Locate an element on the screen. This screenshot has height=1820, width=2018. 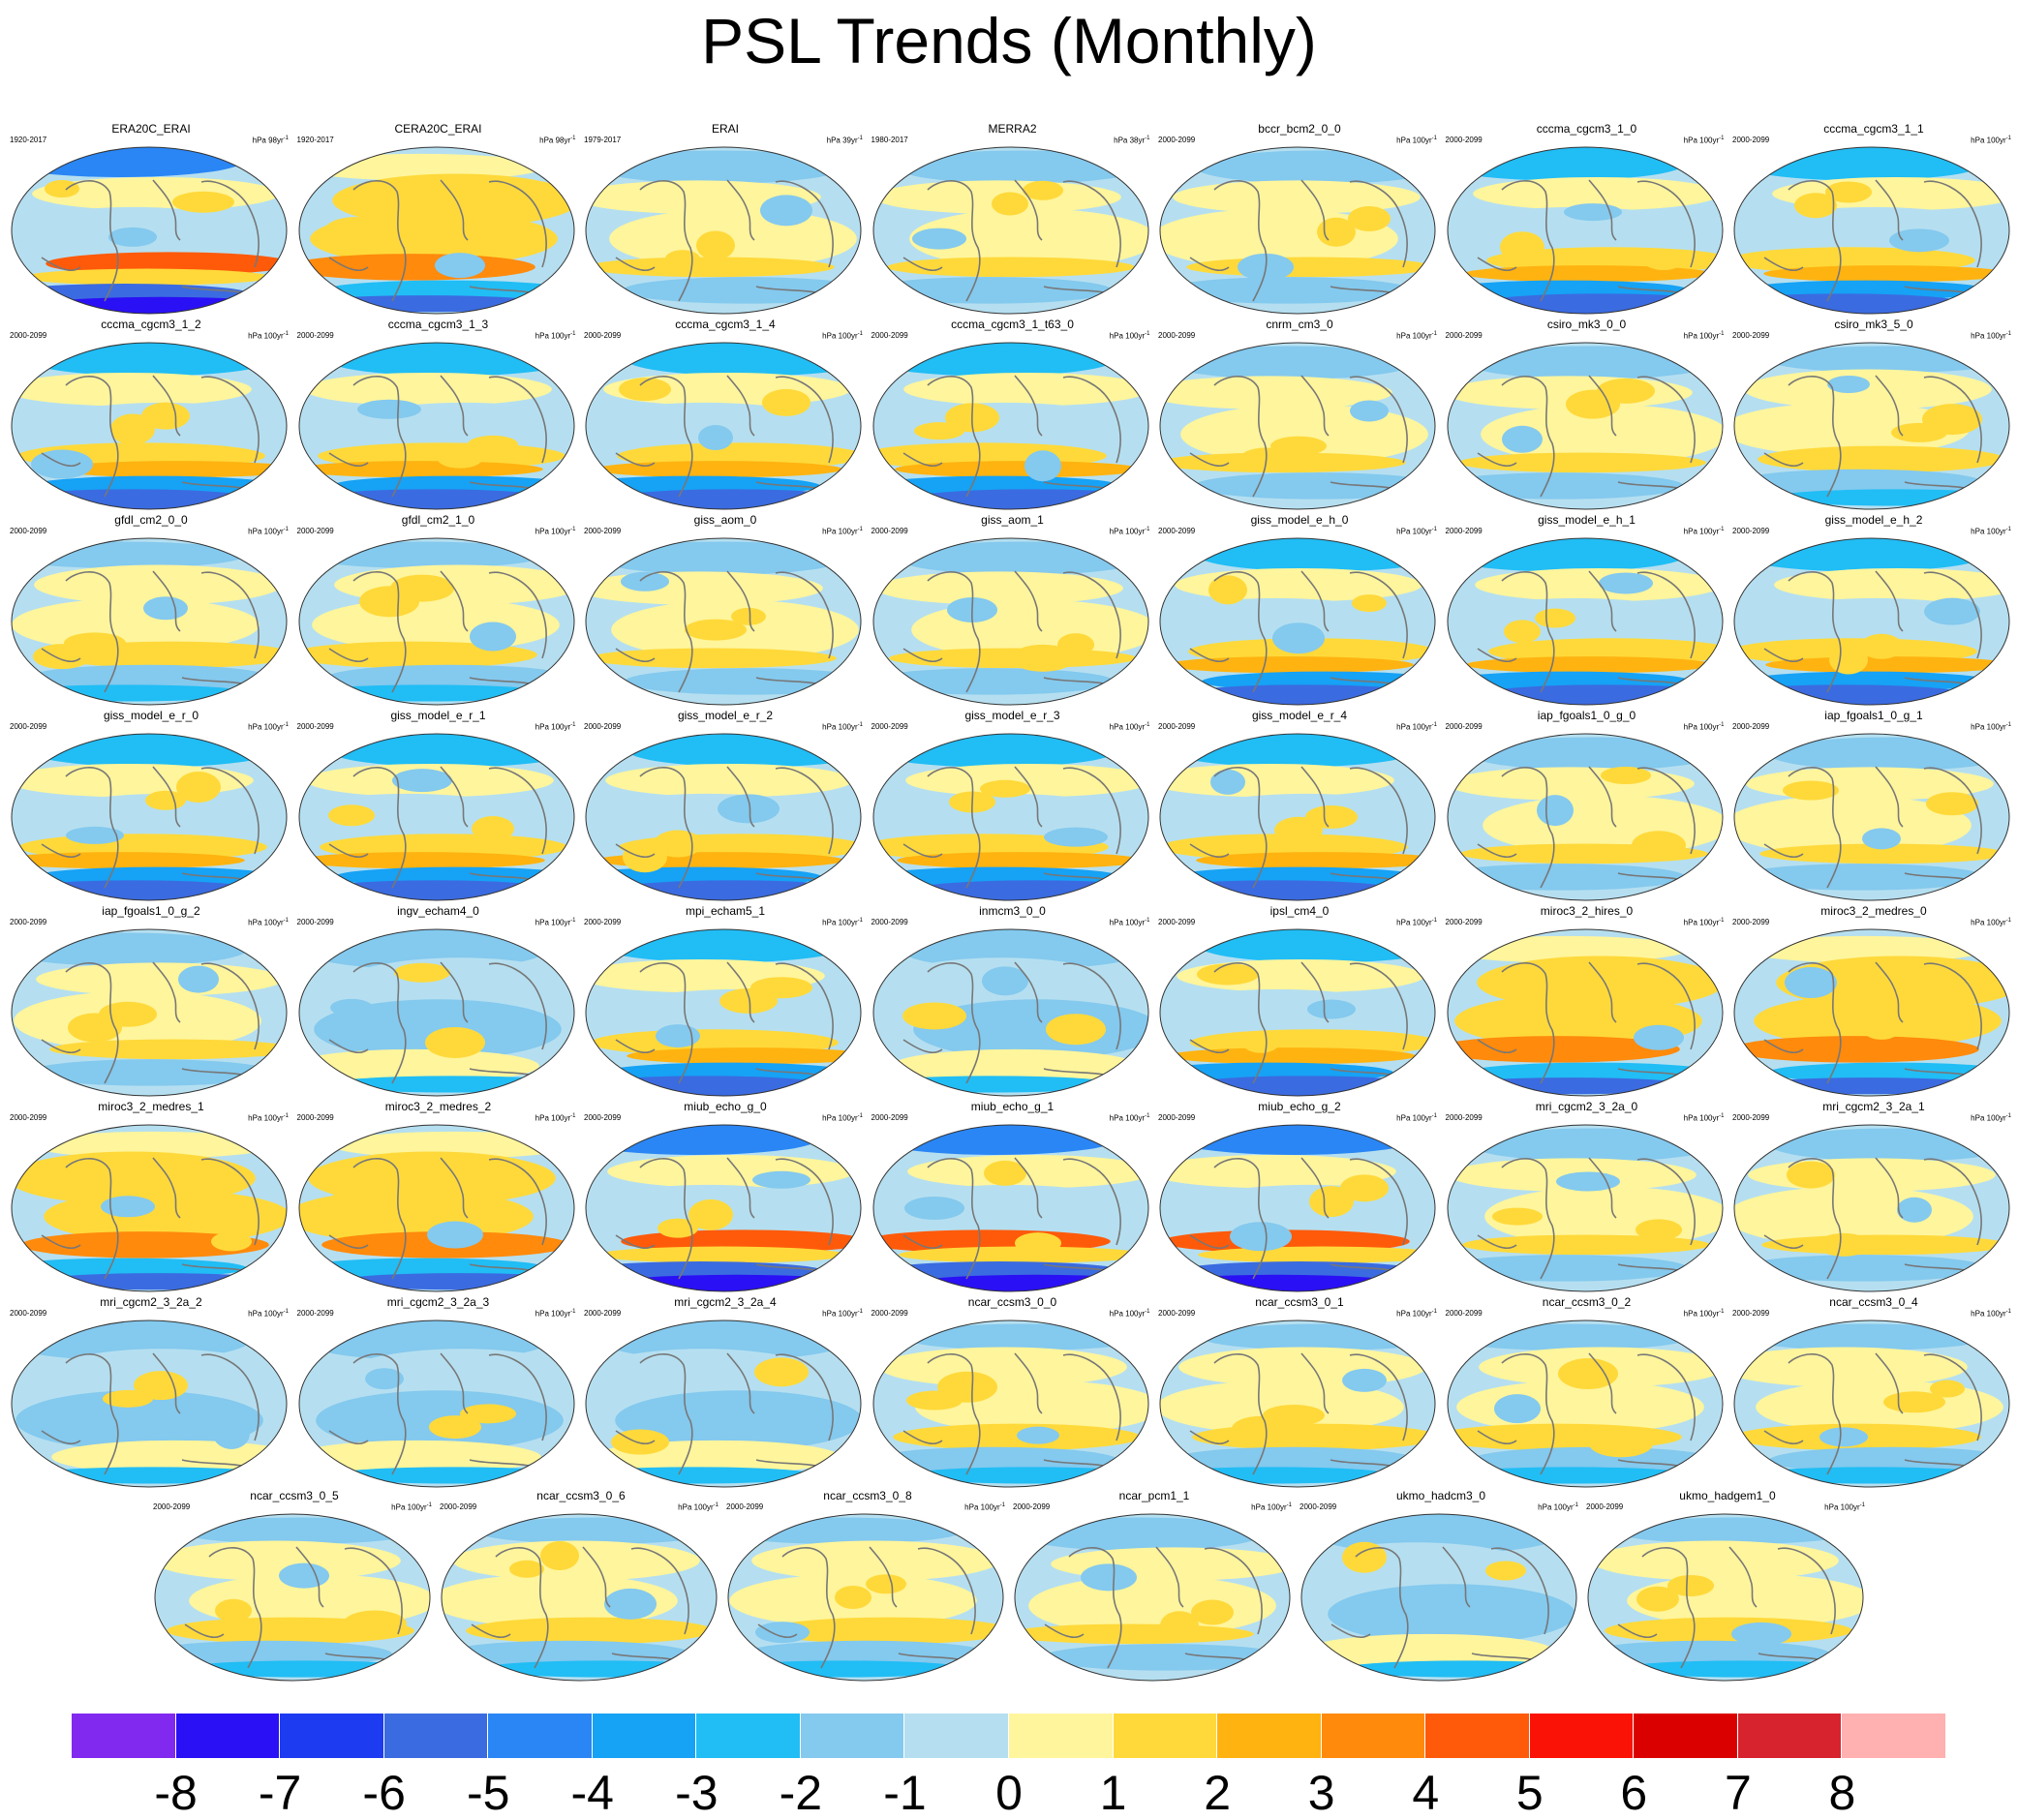
panel-title: mri_cgcm2_3_2a_3 is located at coordinates (438, 1302).